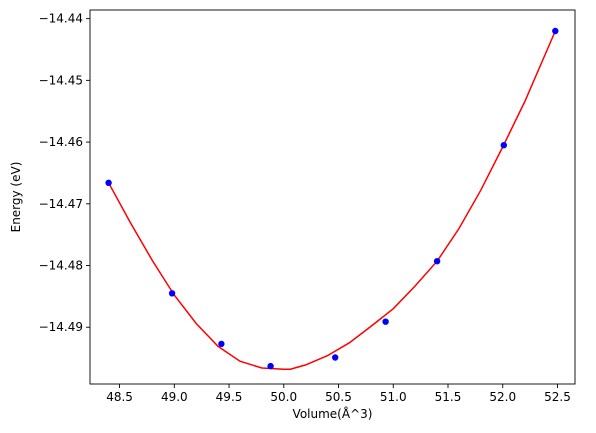 The width and height of the screenshot is (596, 433). Describe the element at coordinates (448, 397) in the screenshot. I see `x-tick-label: 51.5` at that location.